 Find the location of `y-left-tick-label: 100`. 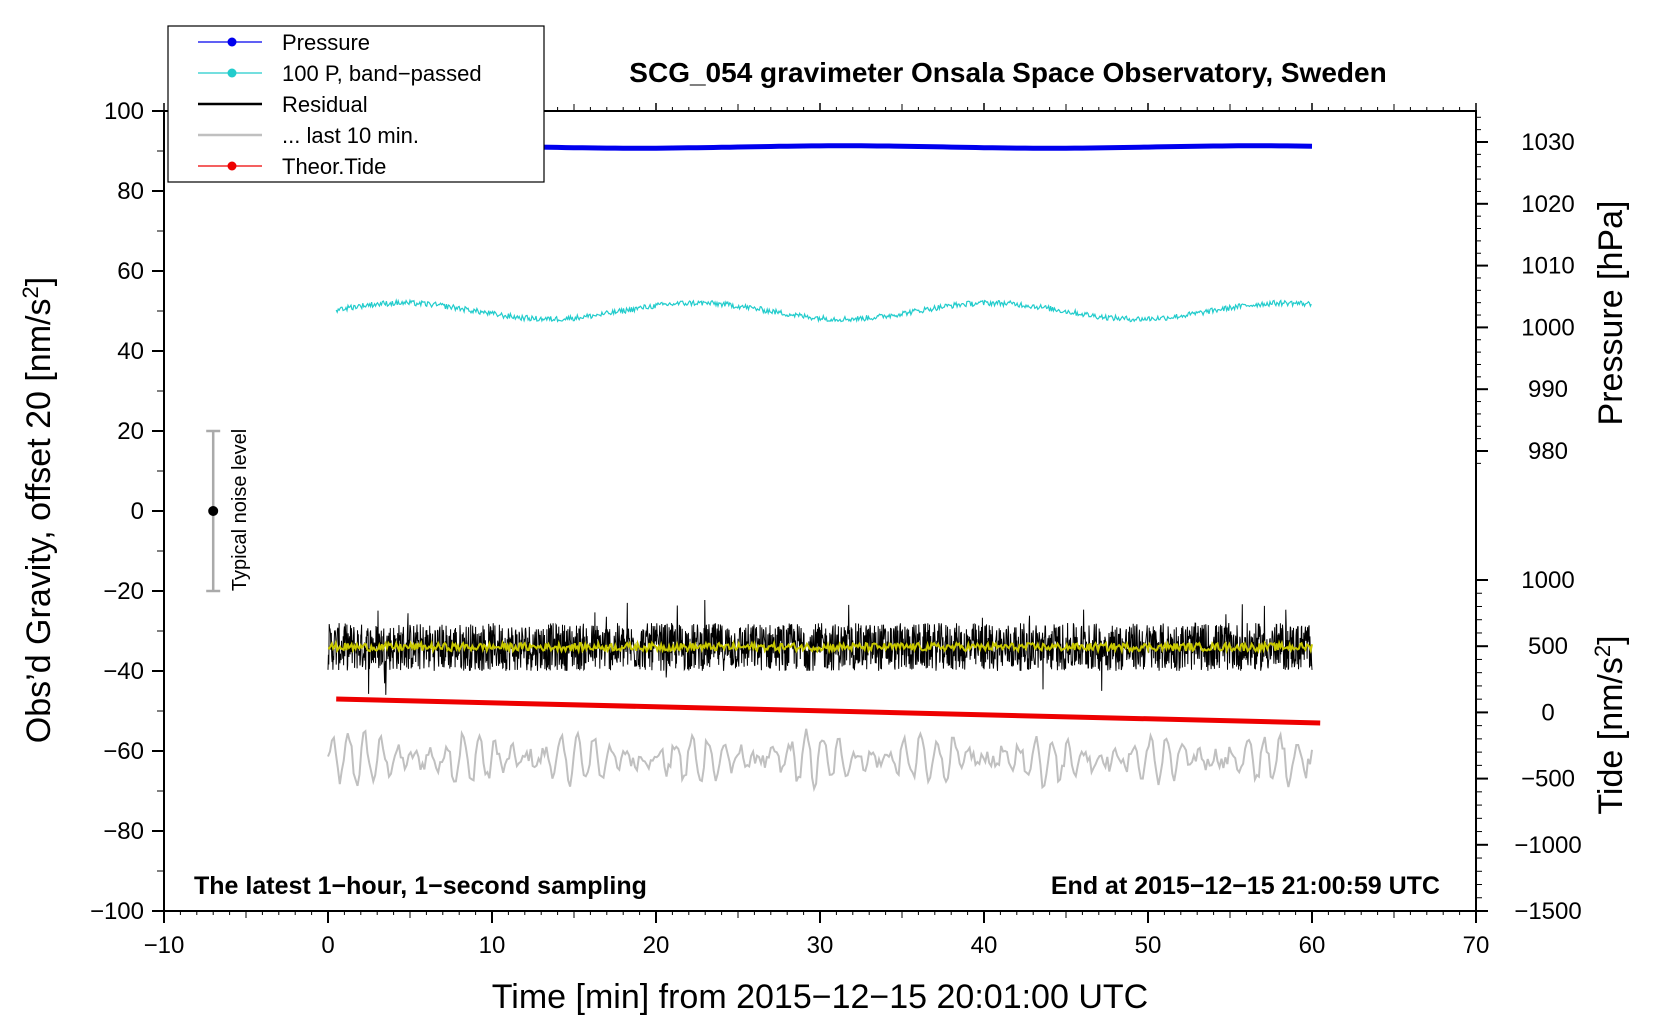

y-left-tick-label: 100 is located at coordinates (124, 111).